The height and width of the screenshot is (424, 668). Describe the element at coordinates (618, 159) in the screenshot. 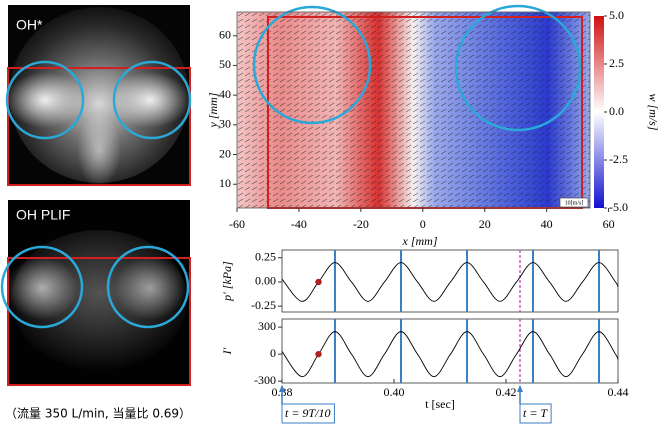

I see `colorbar-tick-label: -2.5` at that location.